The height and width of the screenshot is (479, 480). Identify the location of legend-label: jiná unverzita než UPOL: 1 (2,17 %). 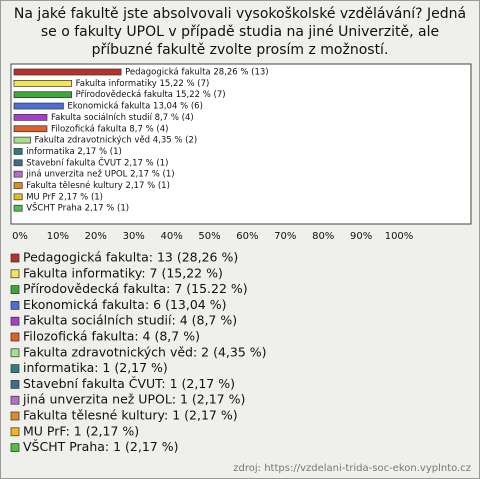
(133, 399).